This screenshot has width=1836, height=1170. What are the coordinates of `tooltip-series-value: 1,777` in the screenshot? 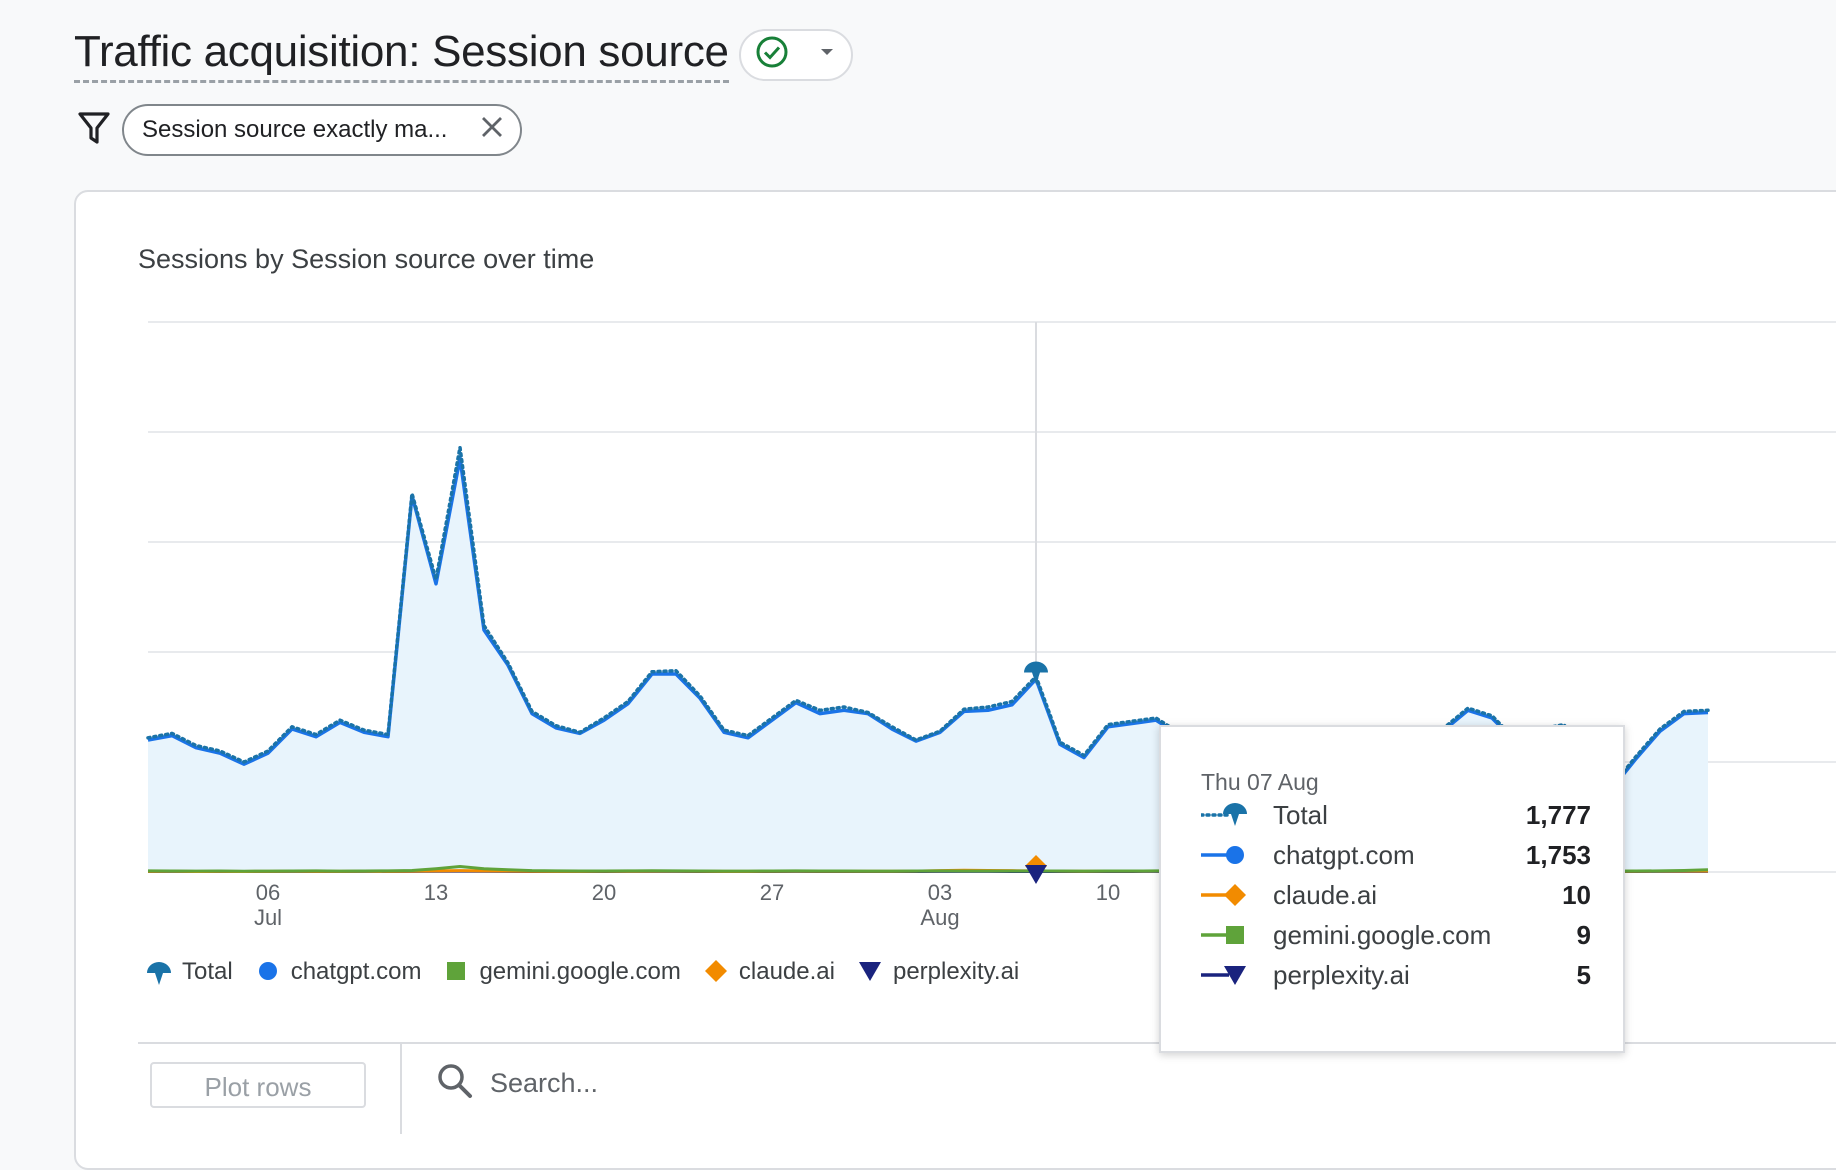 It's located at (1558, 815).